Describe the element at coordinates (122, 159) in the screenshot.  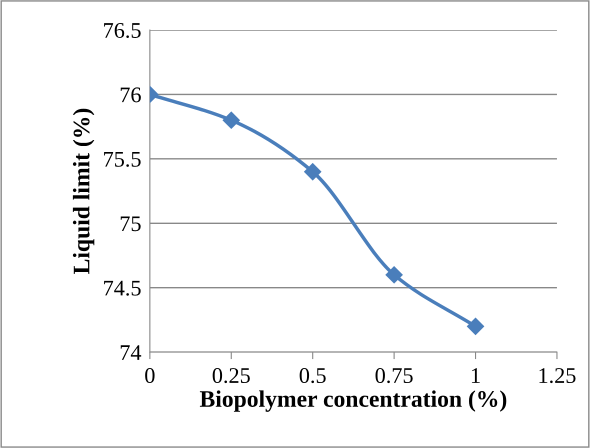
I see `y-tick-label: 75.5` at that location.